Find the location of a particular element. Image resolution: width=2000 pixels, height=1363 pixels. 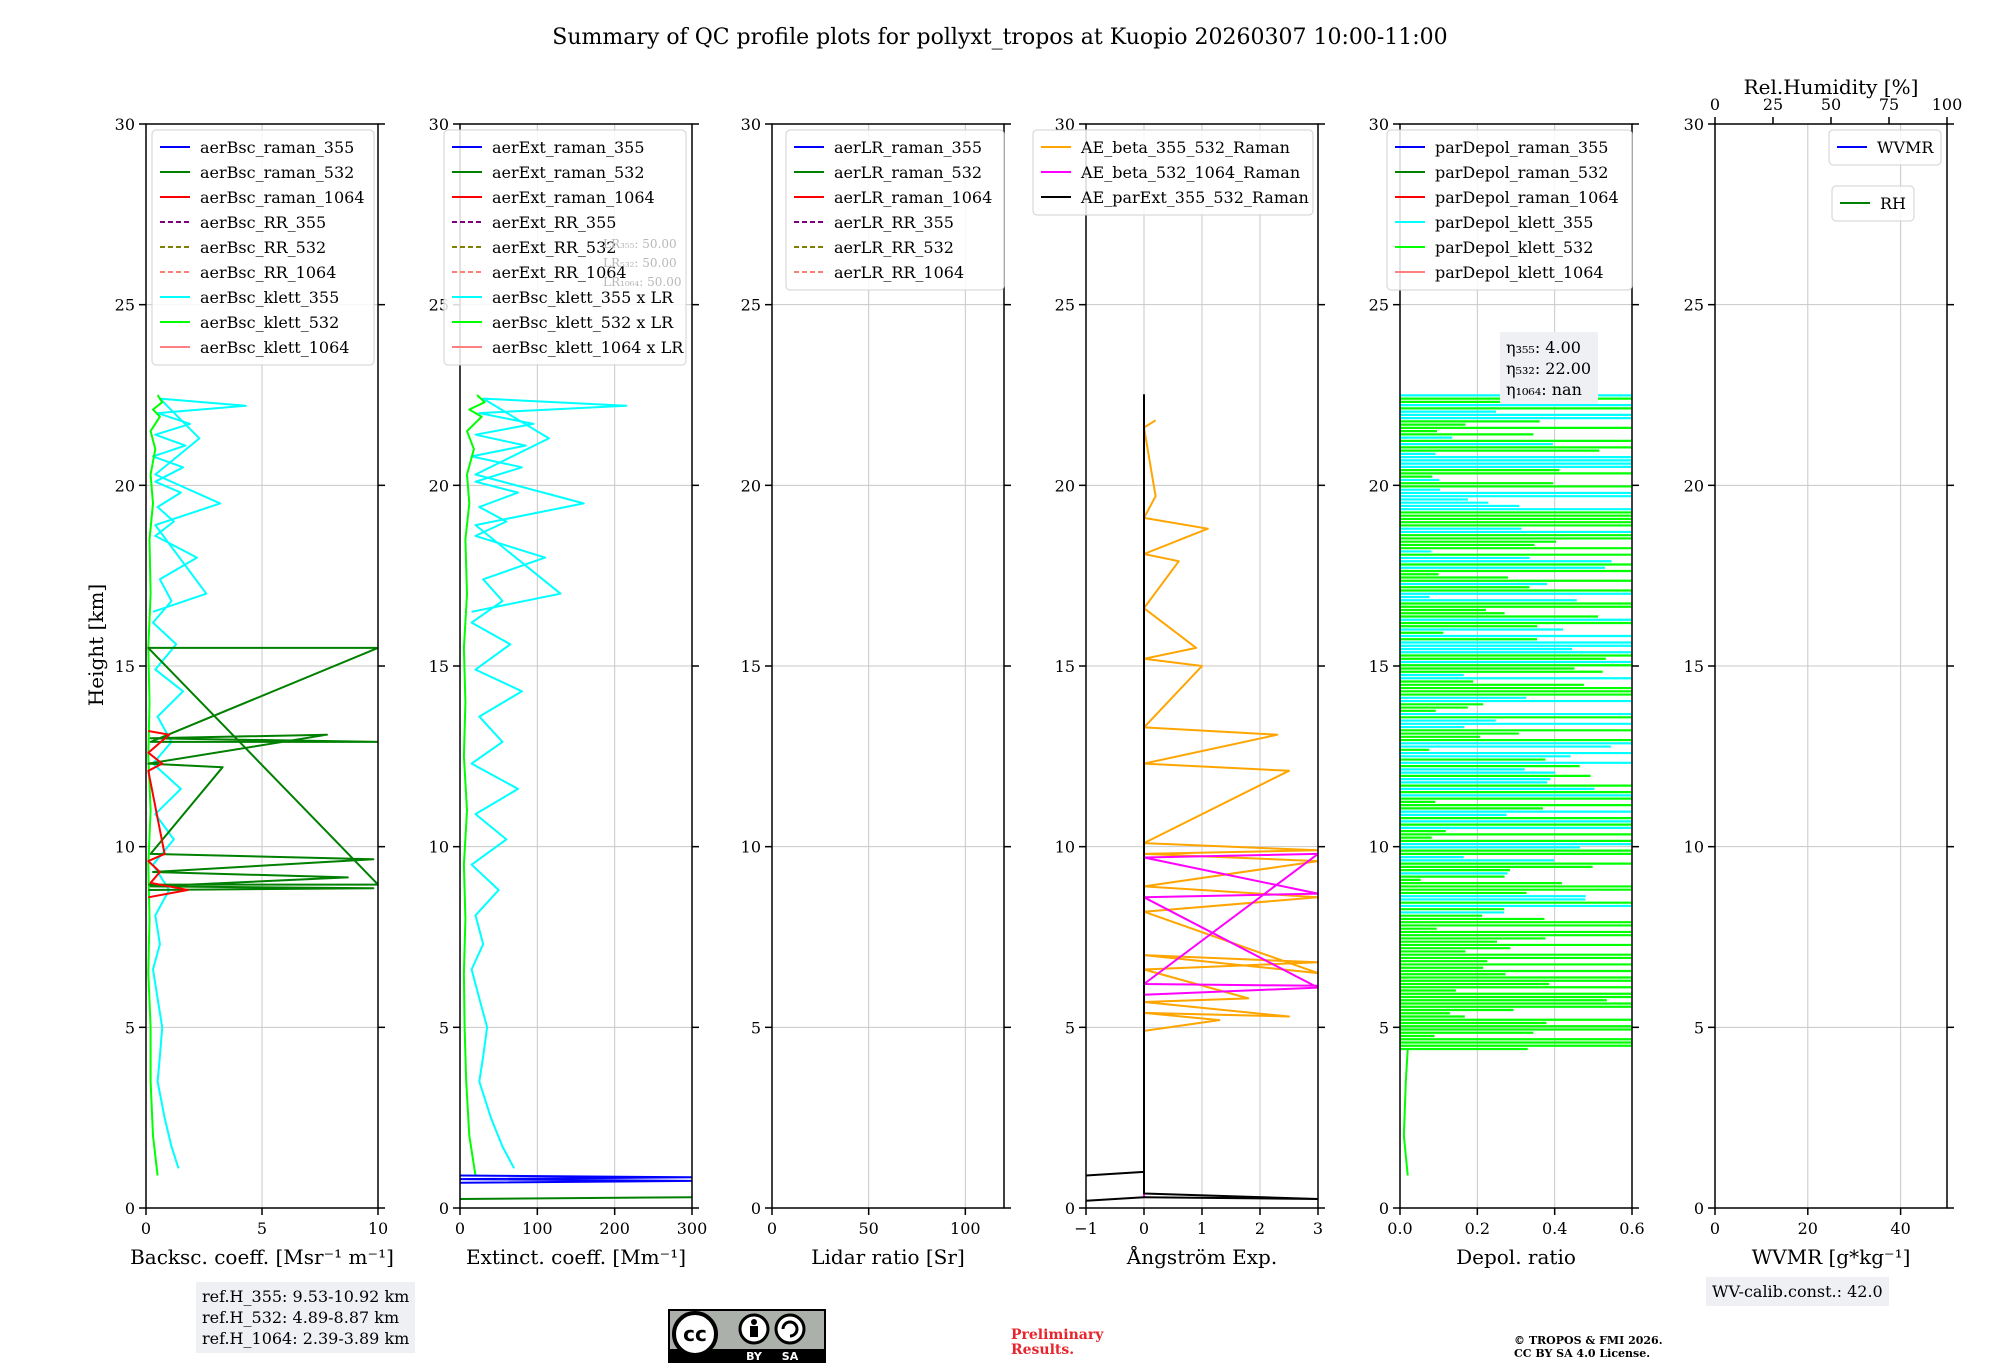

series-aerBsc_klett_532 x LR is located at coordinates (474, 785).